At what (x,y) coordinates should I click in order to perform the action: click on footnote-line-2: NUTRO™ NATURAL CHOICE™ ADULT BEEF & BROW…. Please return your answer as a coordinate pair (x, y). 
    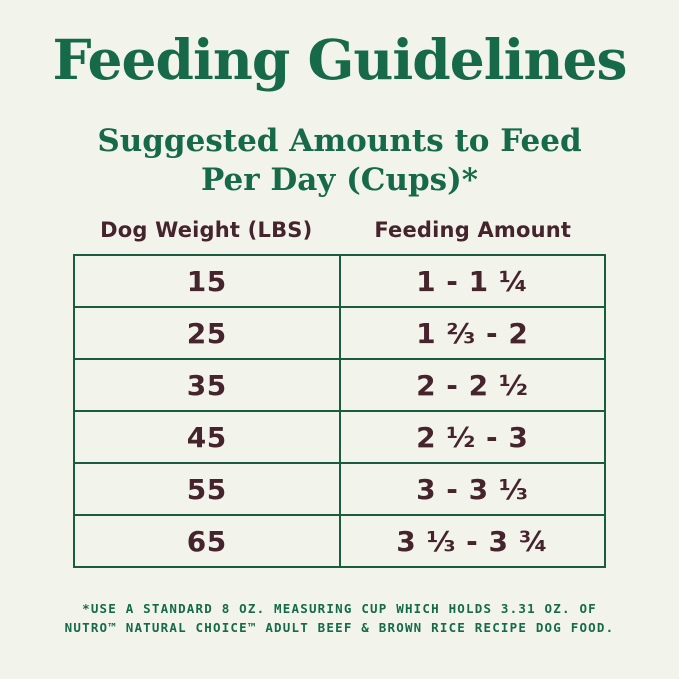
    Looking at the image, I should click on (339, 628).